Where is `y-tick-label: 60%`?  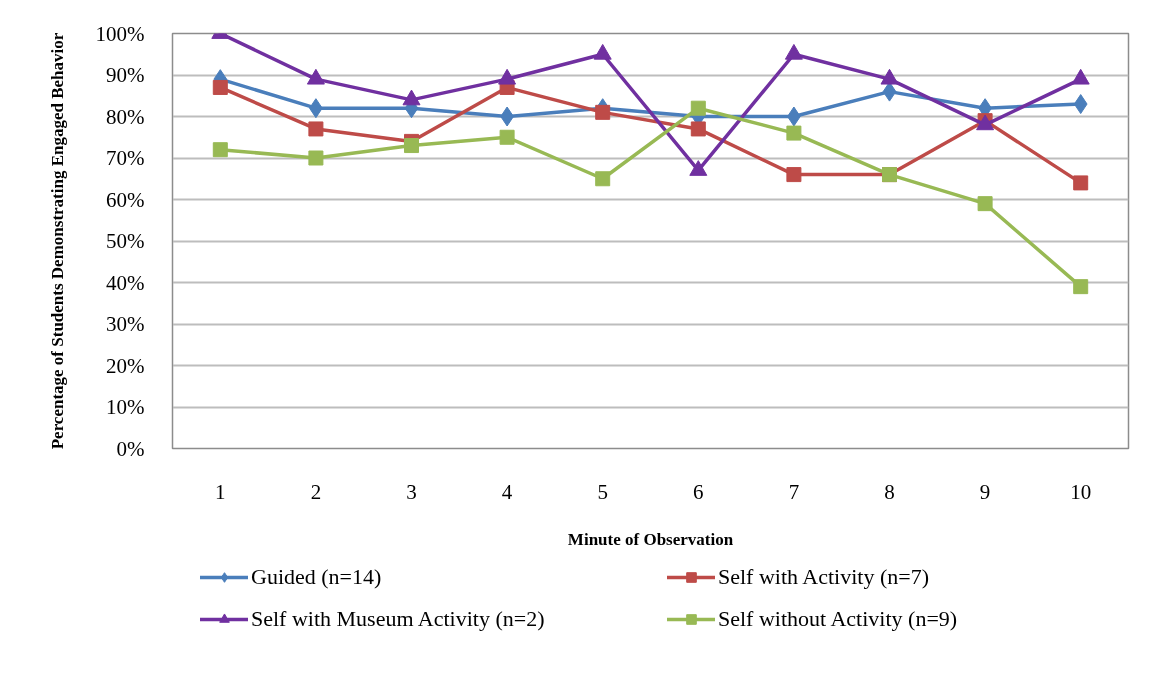
y-tick-label: 60% is located at coordinates (125, 199).